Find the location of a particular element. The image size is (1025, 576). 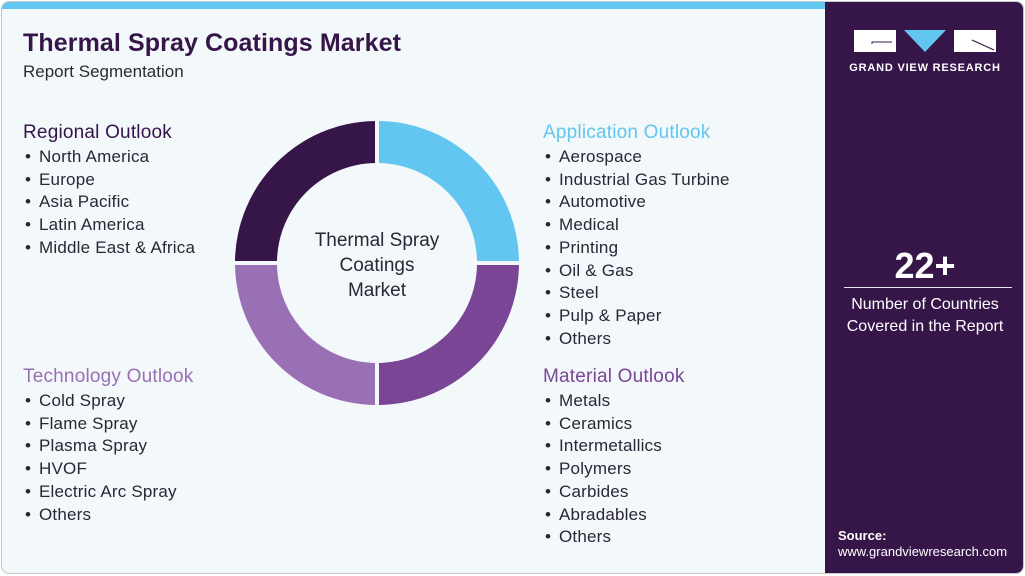

application-outlook-heading: Application Outlook is located at coordinates (627, 132).